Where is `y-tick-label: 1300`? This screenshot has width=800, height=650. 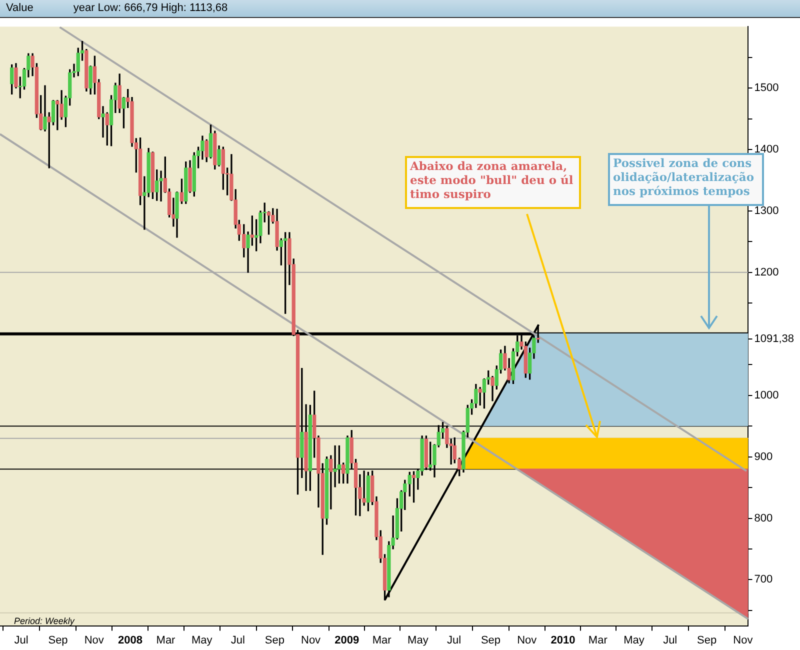
y-tick-label: 1300 is located at coordinates (766, 211).